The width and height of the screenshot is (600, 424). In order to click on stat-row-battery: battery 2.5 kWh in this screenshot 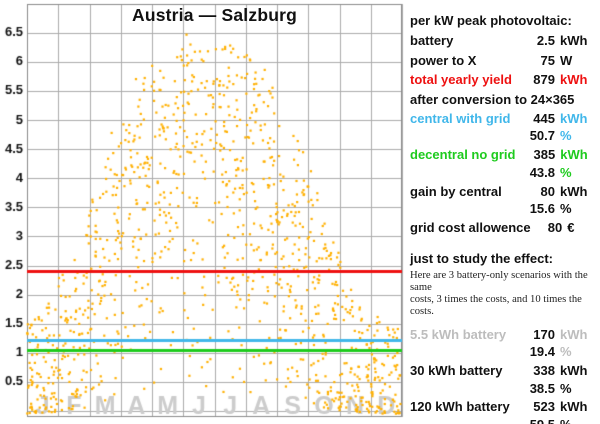, I will do `click(502, 41)`.